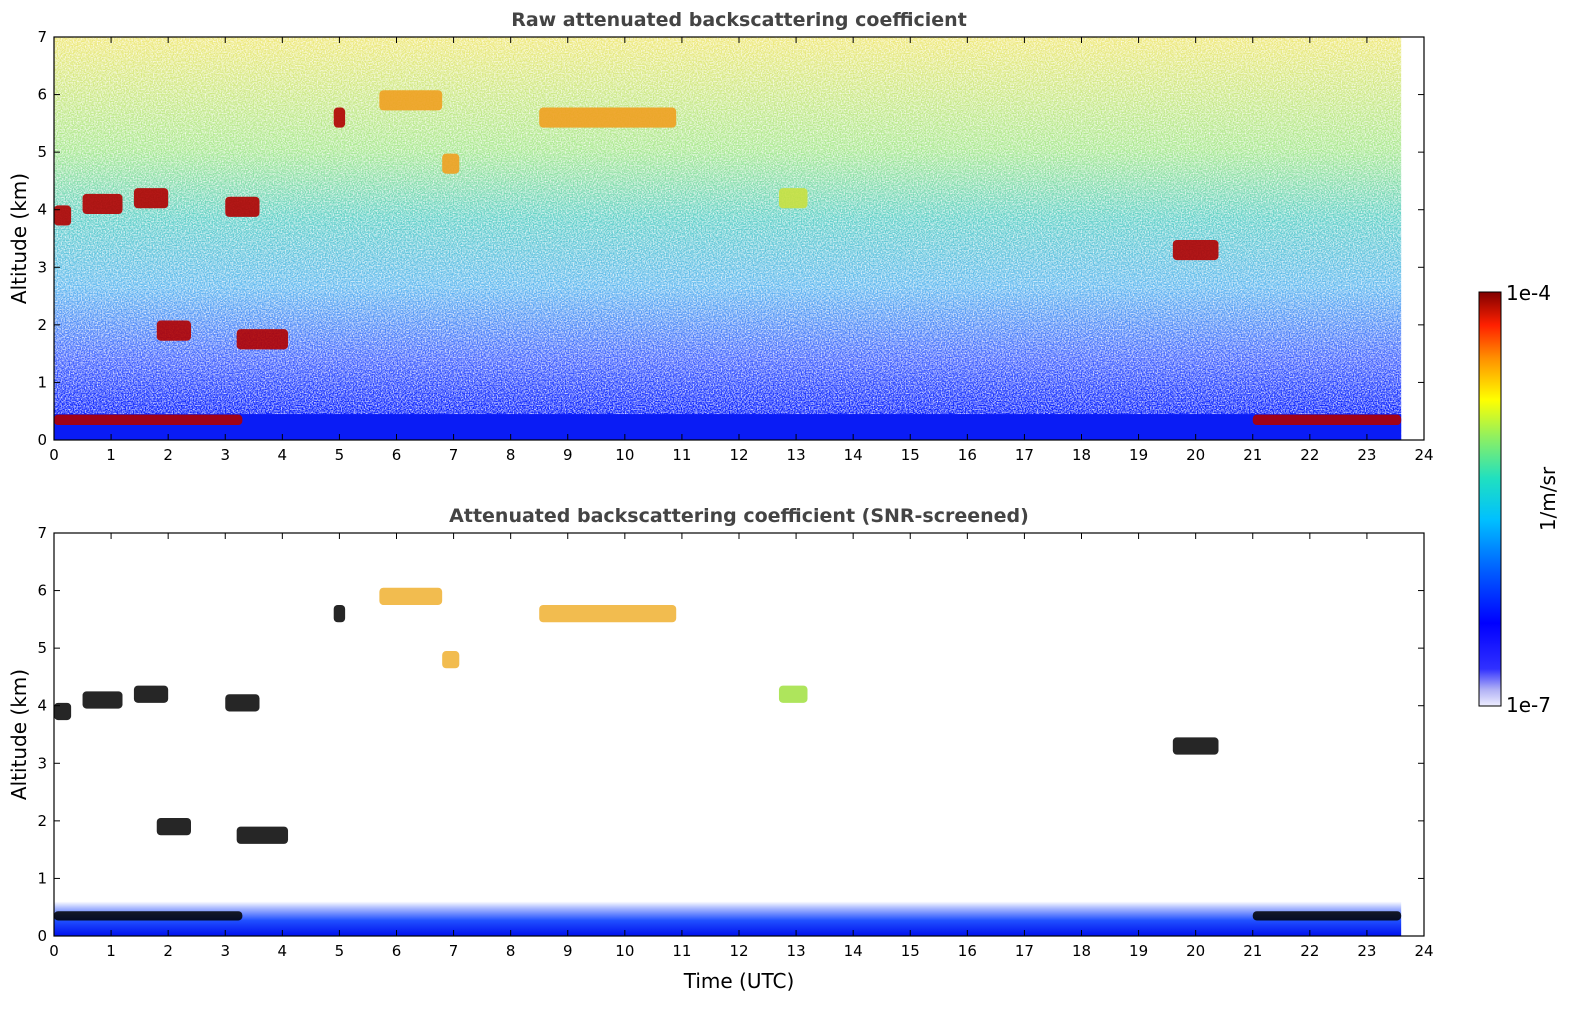 This screenshot has width=1595, height=1020. I want to click on y-tick-label: 2, so click(42, 325).